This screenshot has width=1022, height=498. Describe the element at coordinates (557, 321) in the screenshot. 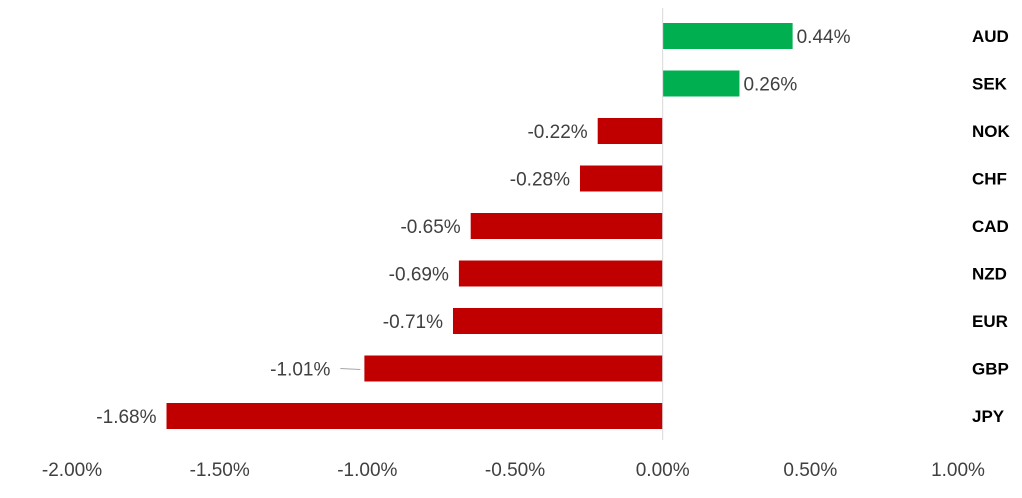

I see `bar-eur` at that location.